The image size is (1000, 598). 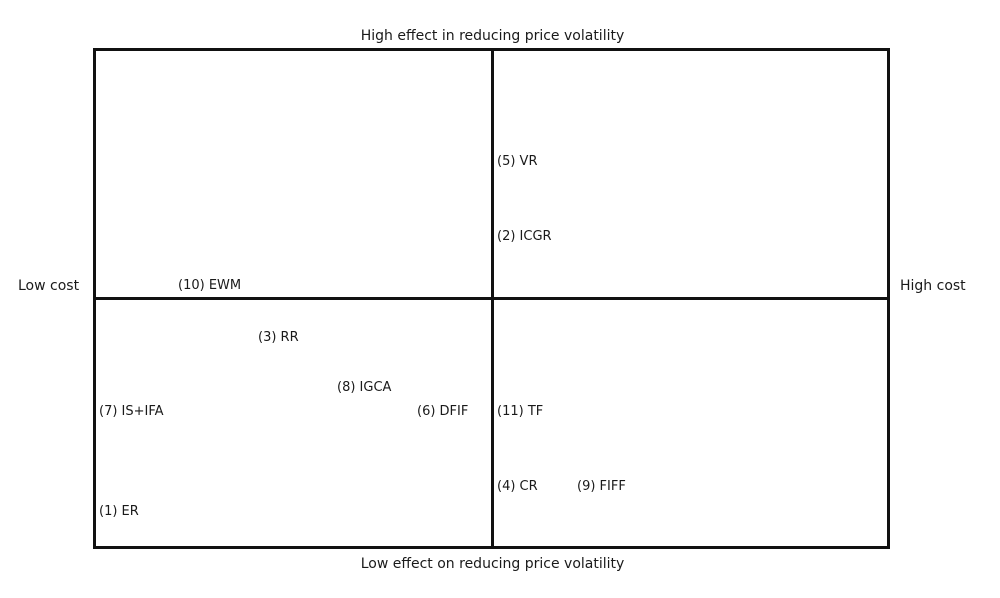 What do you see at coordinates (520, 411) in the screenshot?
I see `item-tf: (11) TF` at bounding box center [520, 411].